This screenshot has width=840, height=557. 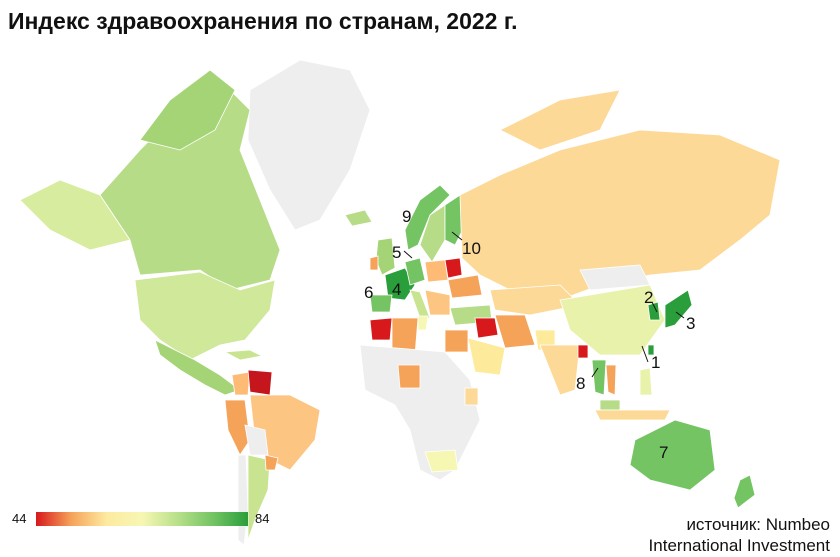 I want to click on region-kazakhstan, so click(x=535, y=300).